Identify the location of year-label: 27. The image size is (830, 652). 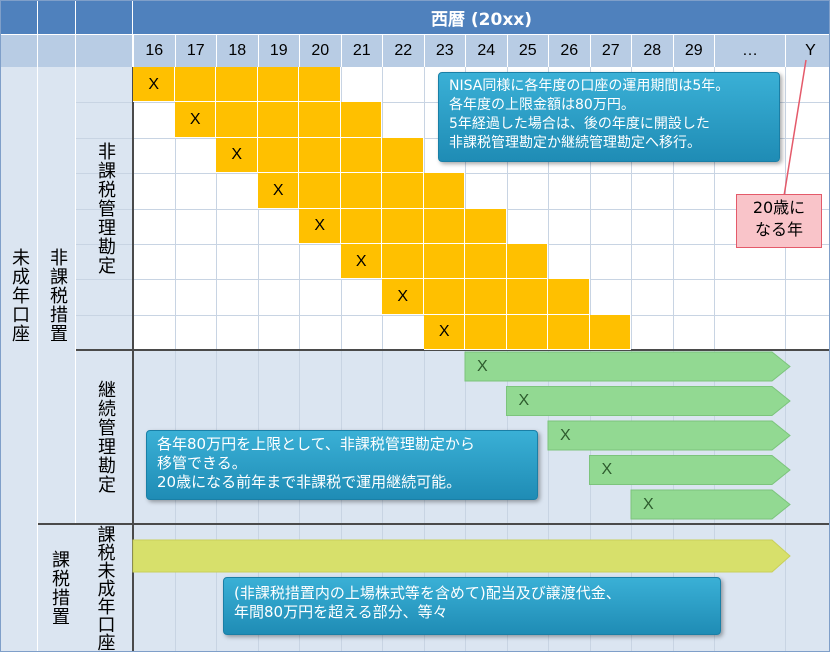
(610, 50).